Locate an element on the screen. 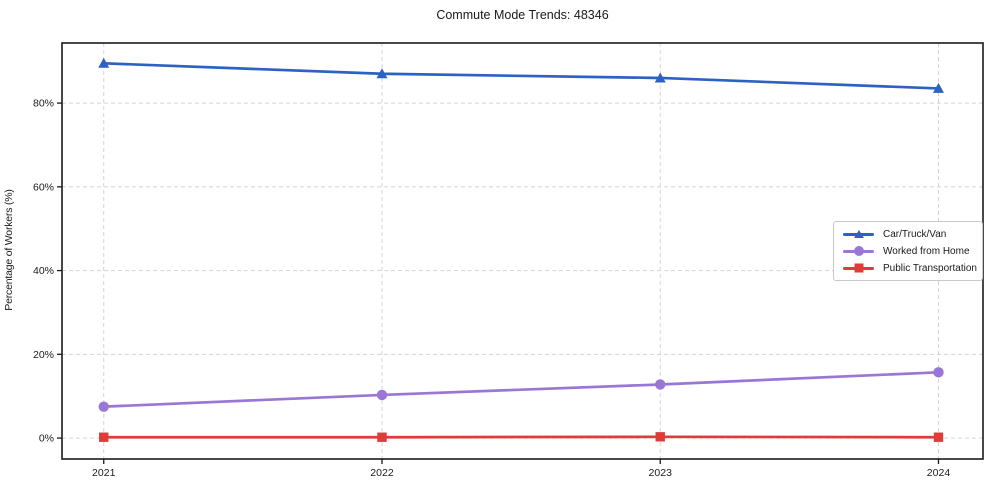 The height and width of the screenshot is (490, 990). x-tick-label: 2024 is located at coordinates (939, 473).